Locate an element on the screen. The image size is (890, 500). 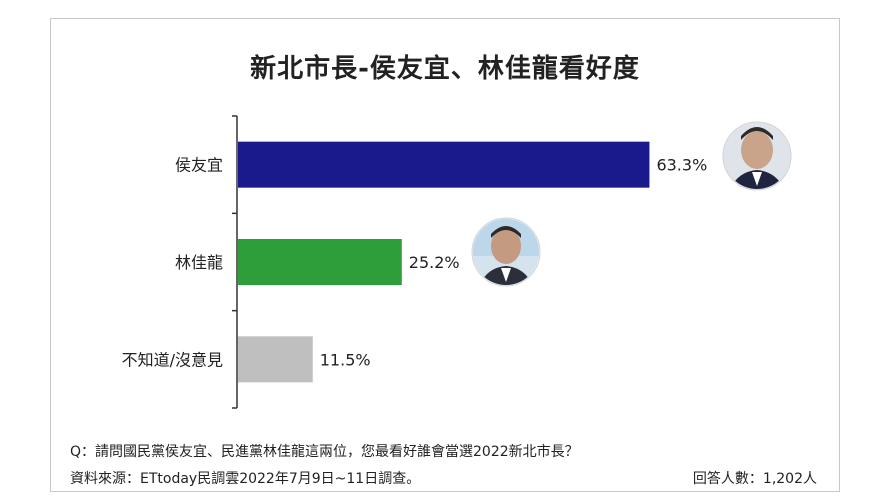
category-label-2: 林佳龍 is located at coordinates (199, 262).